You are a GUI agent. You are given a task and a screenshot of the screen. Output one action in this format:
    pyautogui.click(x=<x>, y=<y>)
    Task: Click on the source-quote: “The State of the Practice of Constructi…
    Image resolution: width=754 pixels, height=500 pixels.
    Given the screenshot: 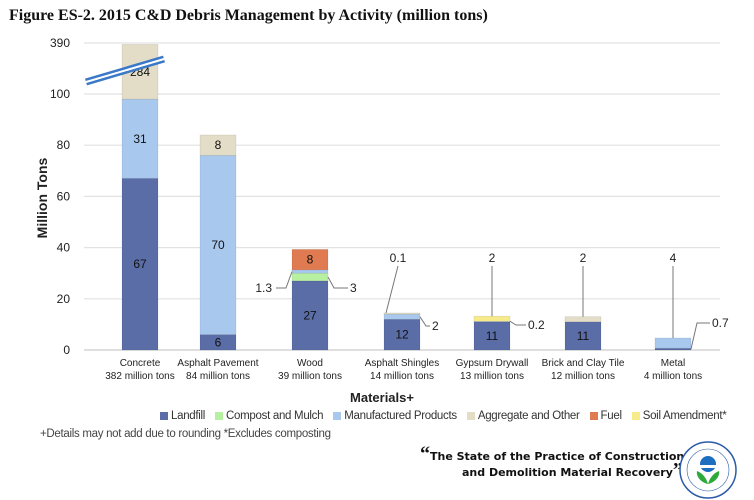 What is the action you would take?
    pyautogui.click(x=555, y=462)
    